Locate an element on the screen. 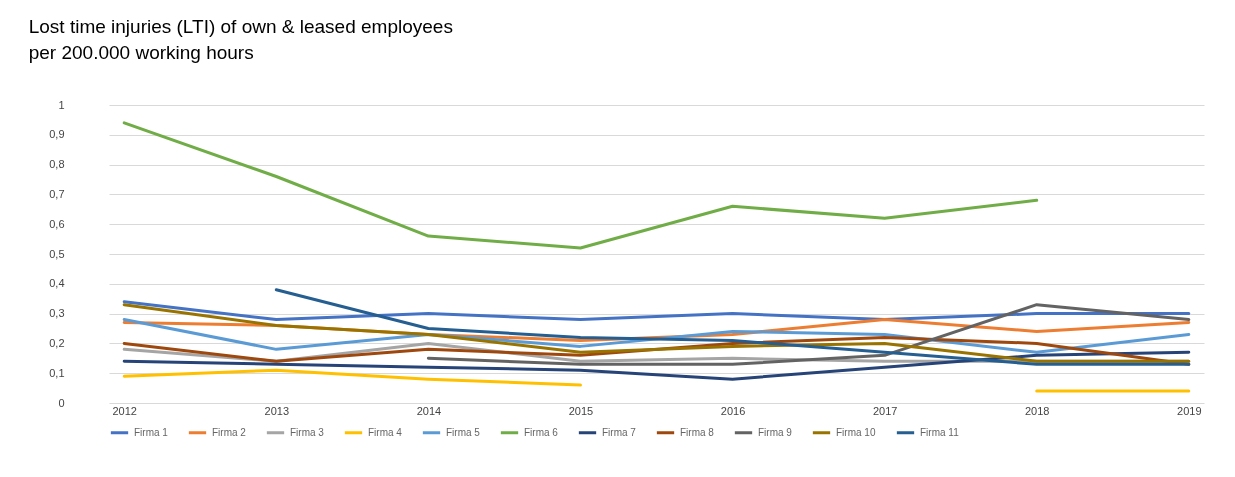 The width and height of the screenshot is (1235, 477). x-tick-label: 2019 is located at coordinates (1189, 410).